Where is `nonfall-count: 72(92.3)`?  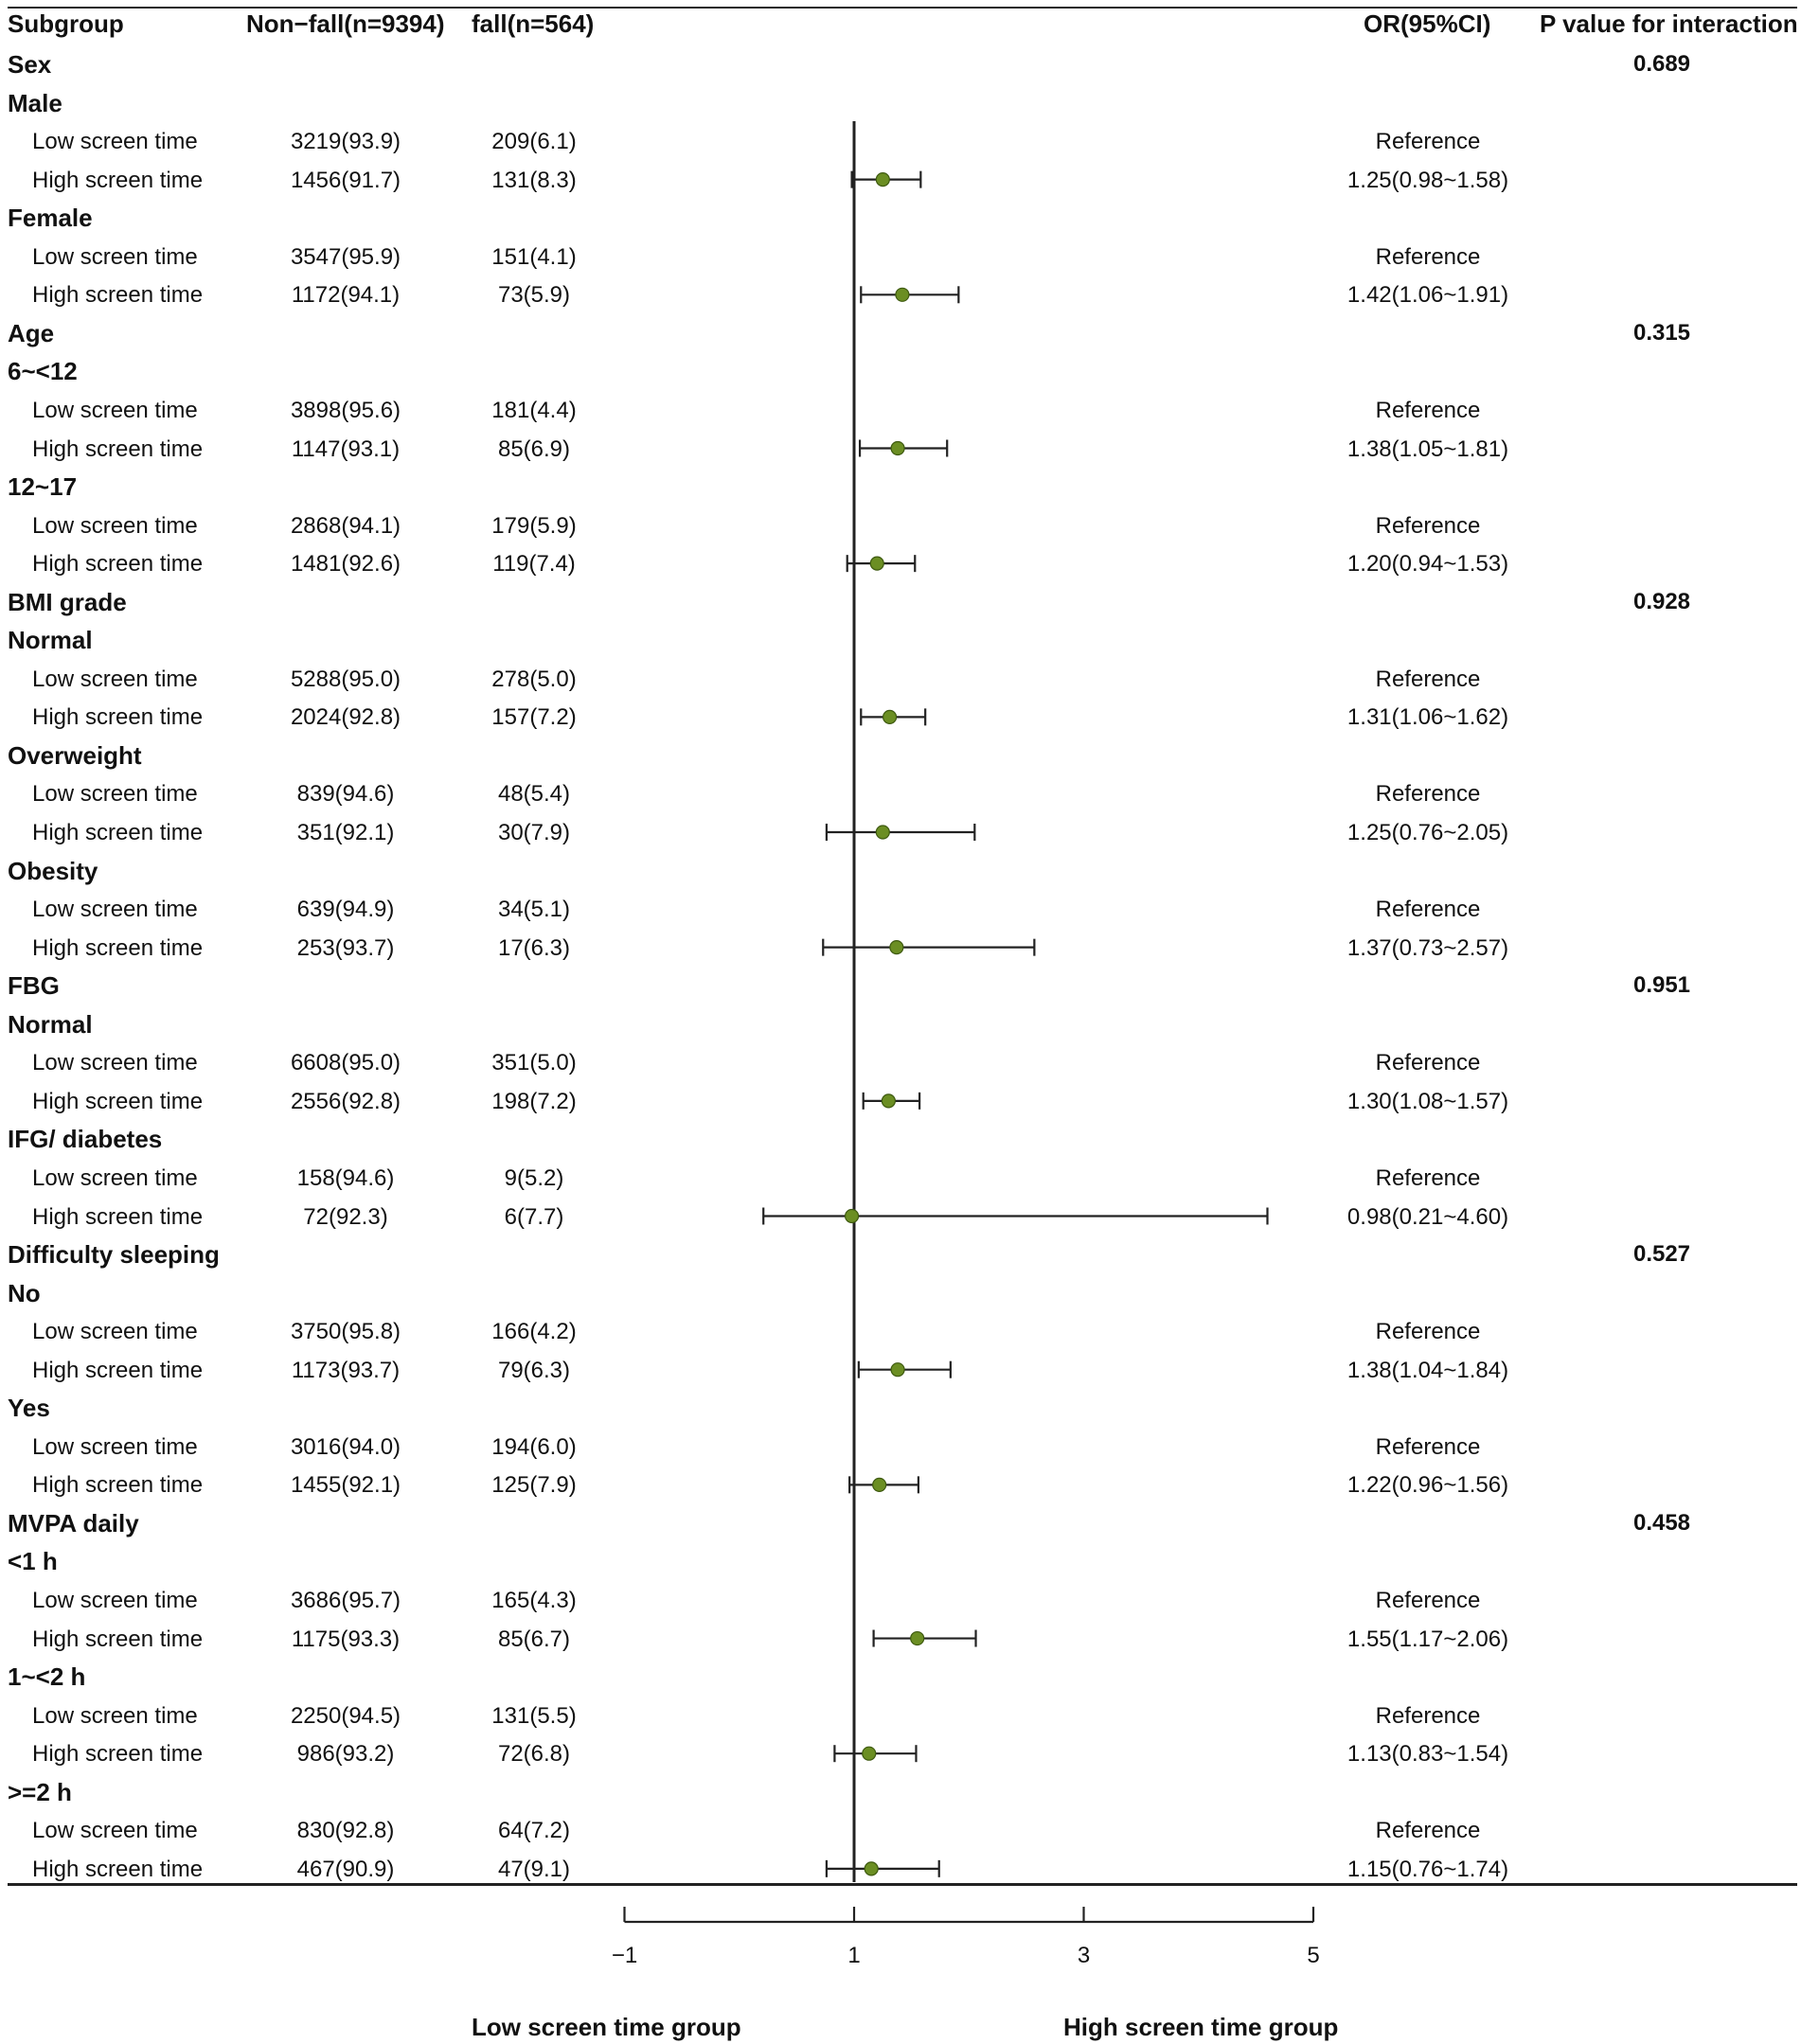 nonfall-count: 72(92.3) is located at coordinates (345, 1216).